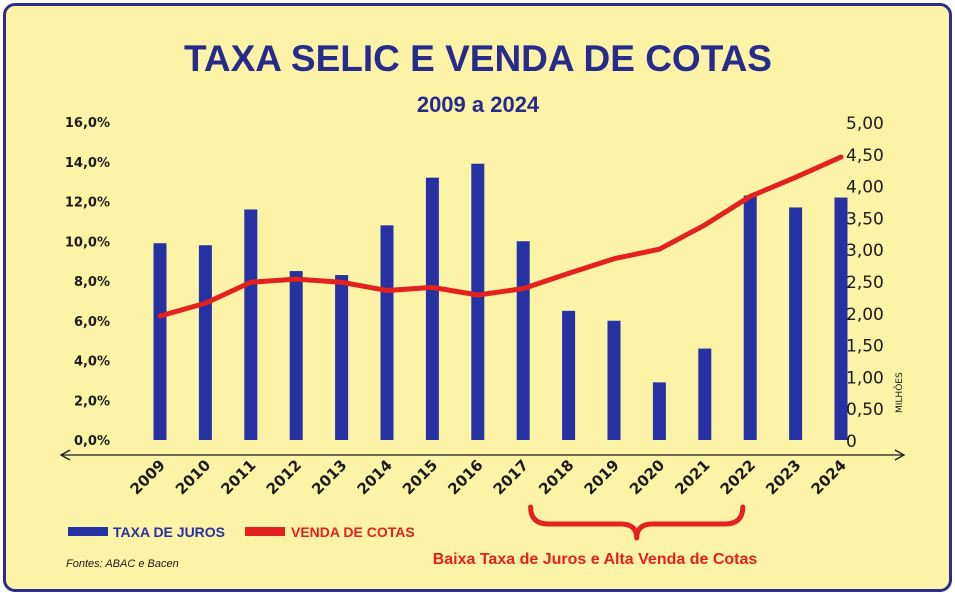 The image size is (955, 593). I want to click on x-tick-label: 2014, so click(375, 477).